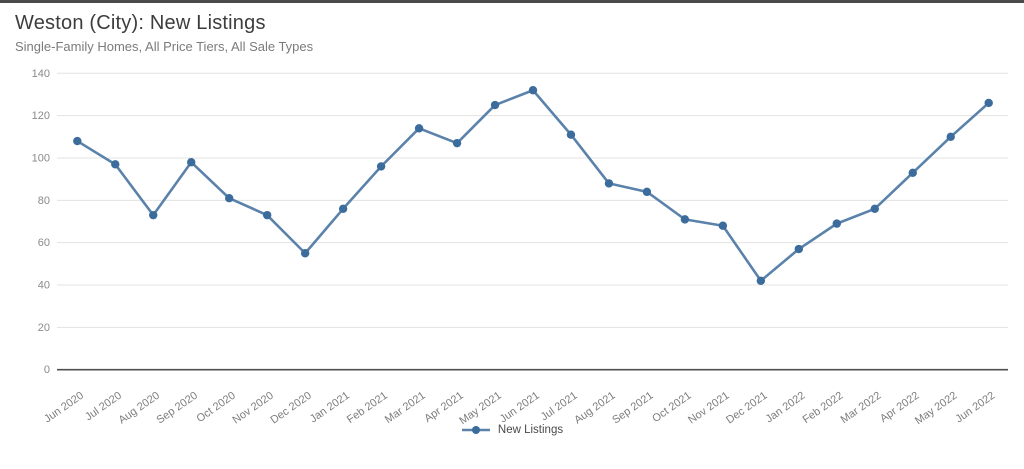 This screenshot has width=1024, height=469. I want to click on x-tick-label: May 2021, so click(480, 409).